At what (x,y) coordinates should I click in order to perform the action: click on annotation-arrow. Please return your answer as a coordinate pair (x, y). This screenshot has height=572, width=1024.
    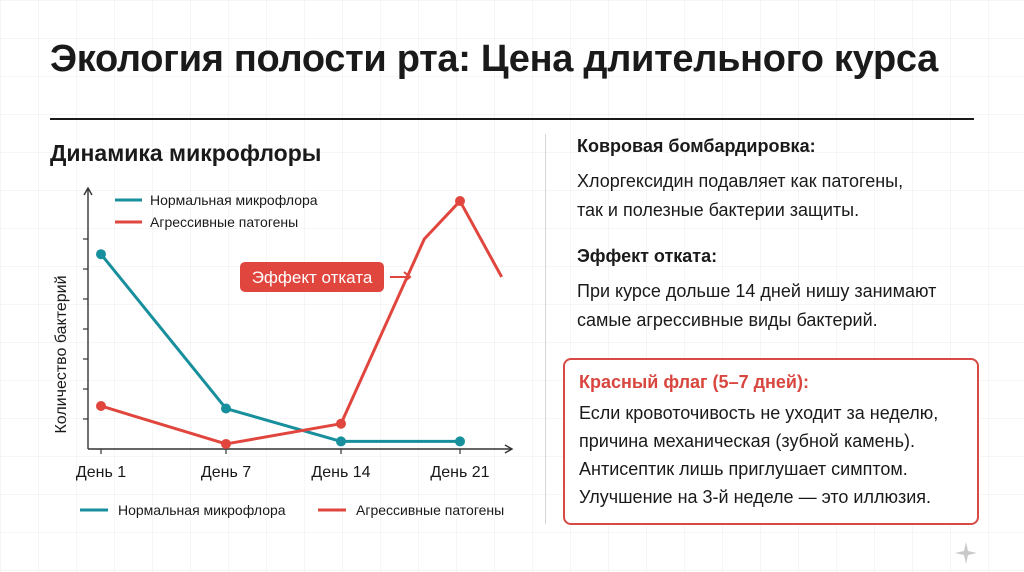
    Looking at the image, I should click on (401, 277).